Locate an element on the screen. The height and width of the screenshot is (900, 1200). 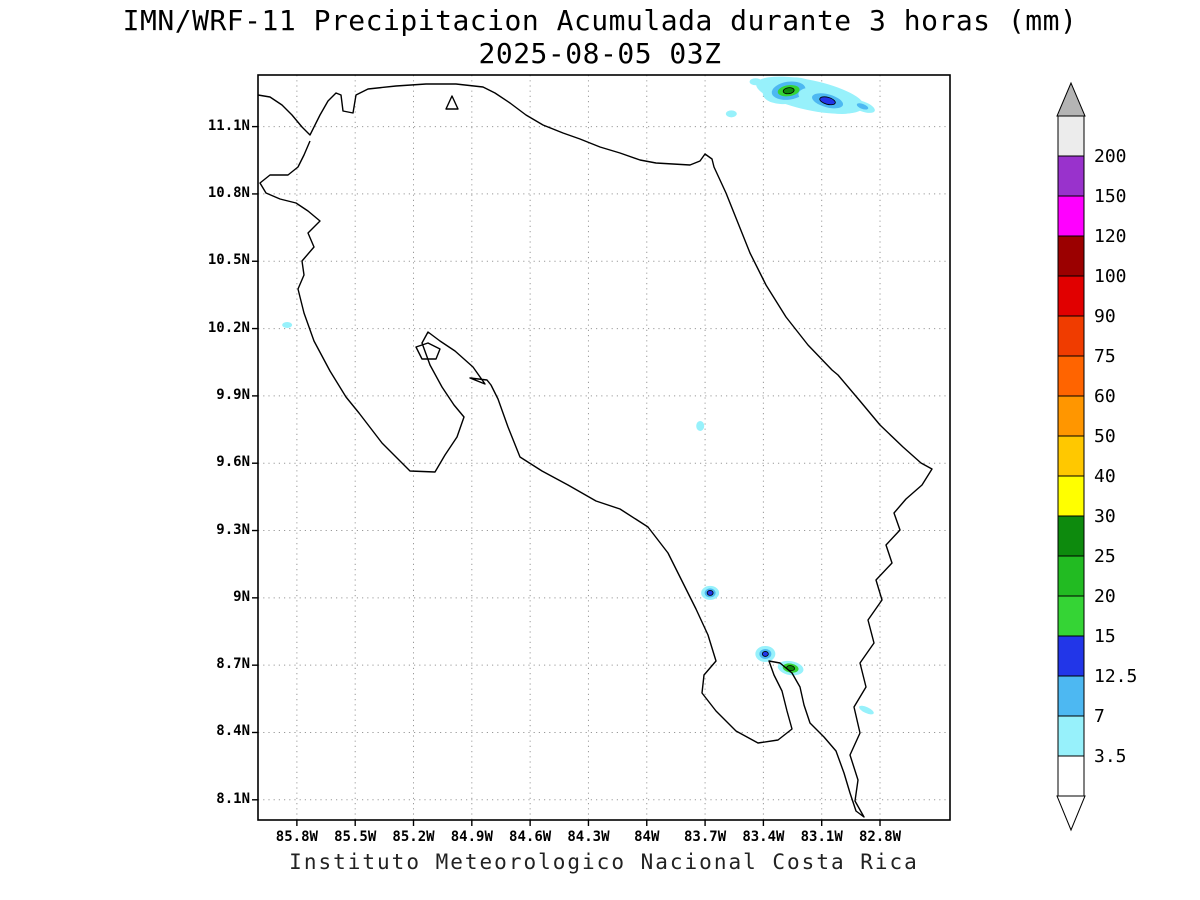
colorbar-label: 60 is located at coordinates (1105, 396).